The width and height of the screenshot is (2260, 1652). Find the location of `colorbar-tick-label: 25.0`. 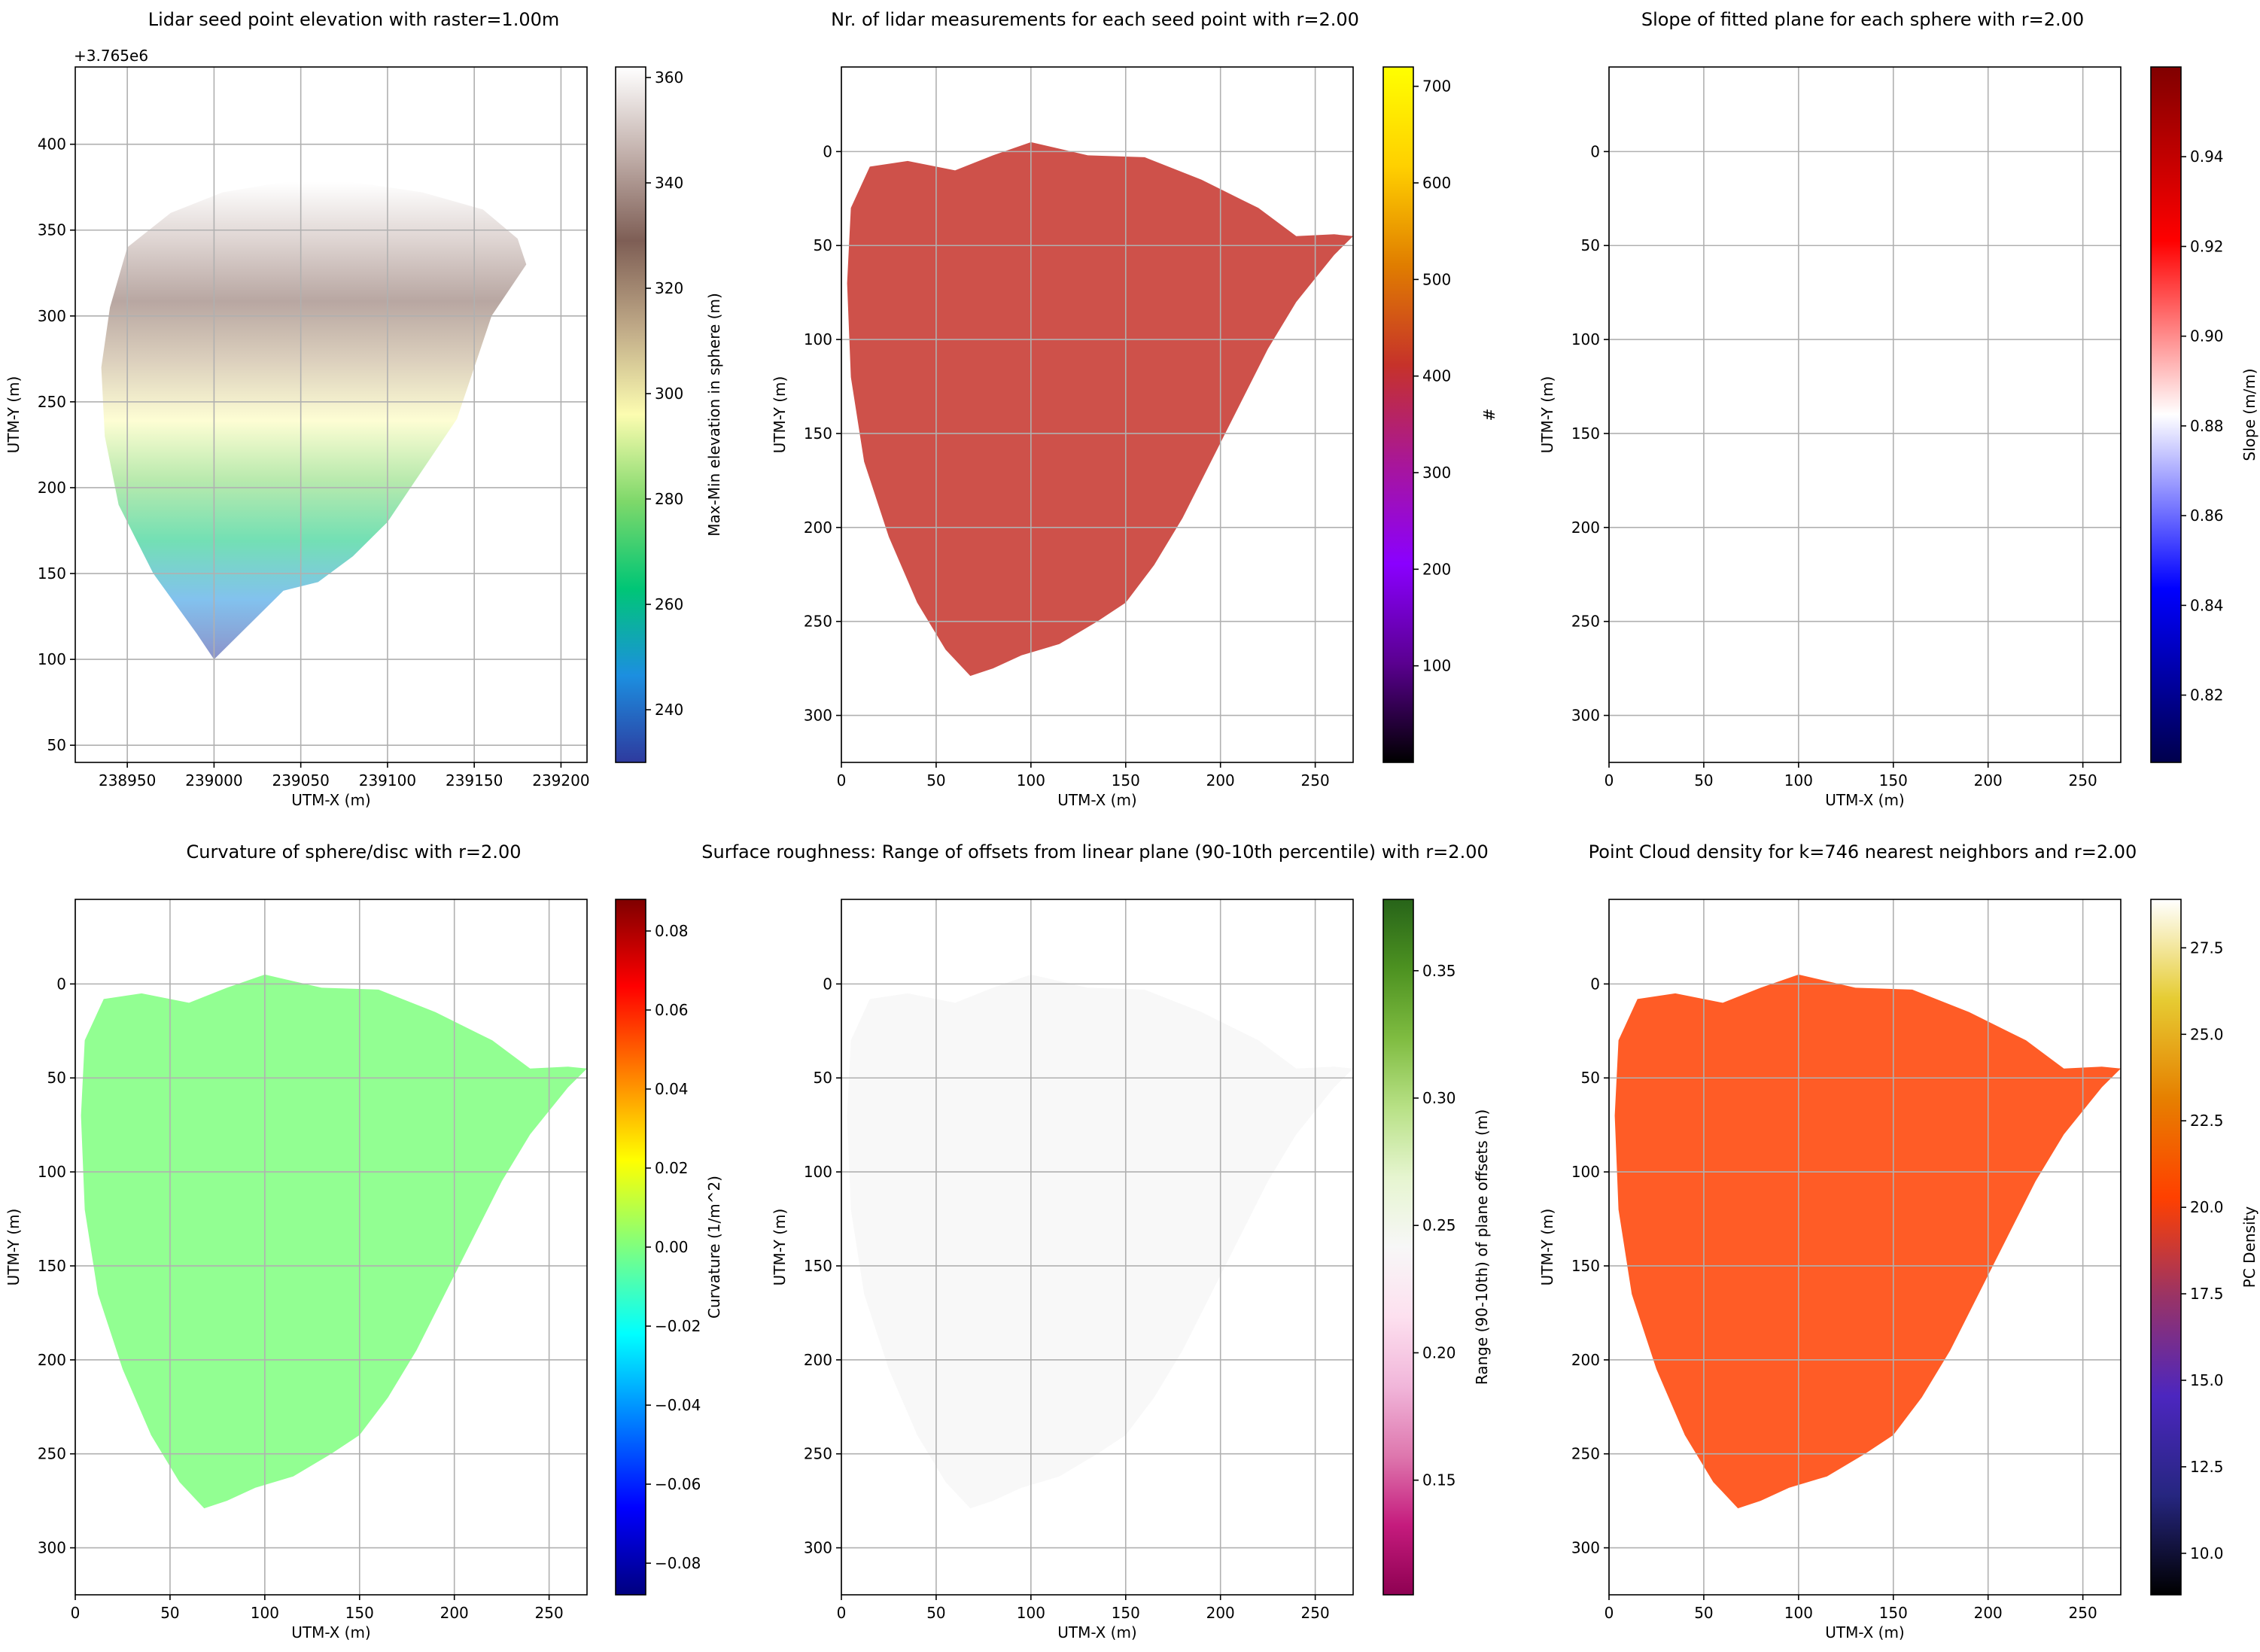

colorbar-tick-label: 25.0 is located at coordinates (2207, 1034).